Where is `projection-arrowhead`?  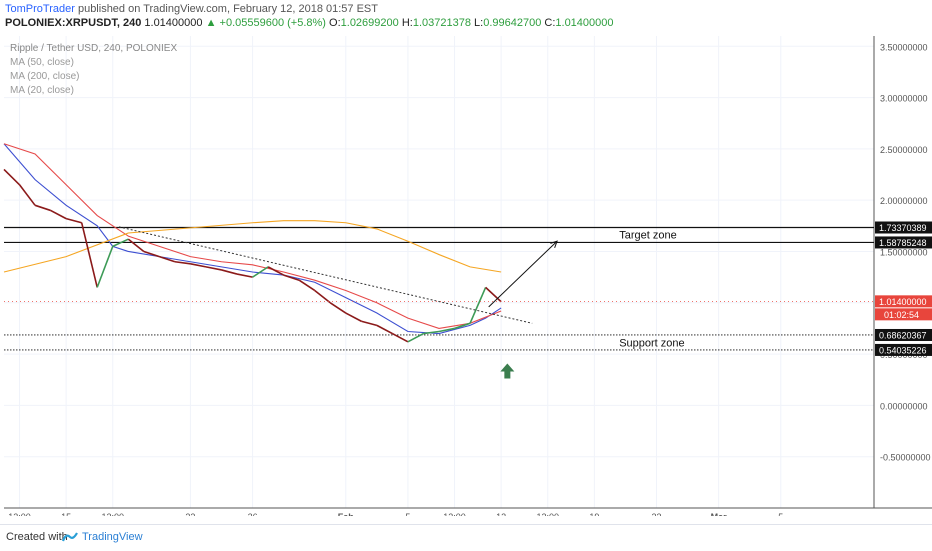 projection-arrowhead is located at coordinates (554, 244).